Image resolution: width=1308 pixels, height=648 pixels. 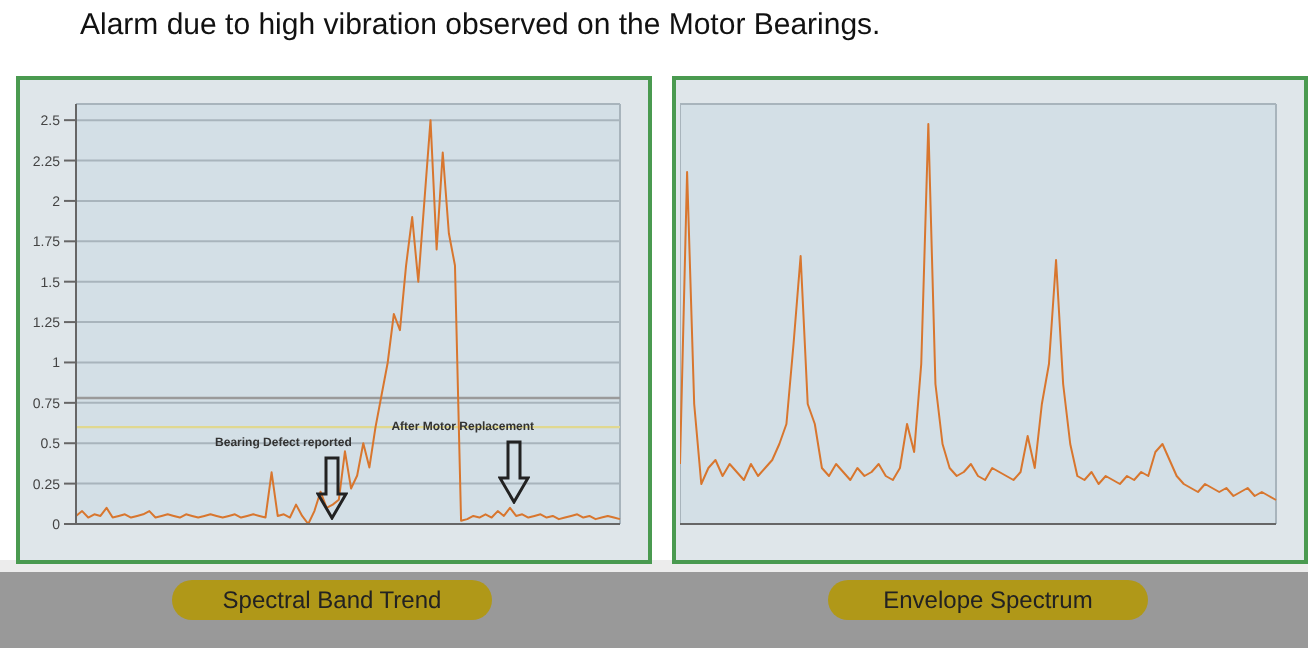 What do you see at coordinates (988, 600) in the screenshot?
I see `x-axis-title: Envelope Spectrum` at bounding box center [988, 600].